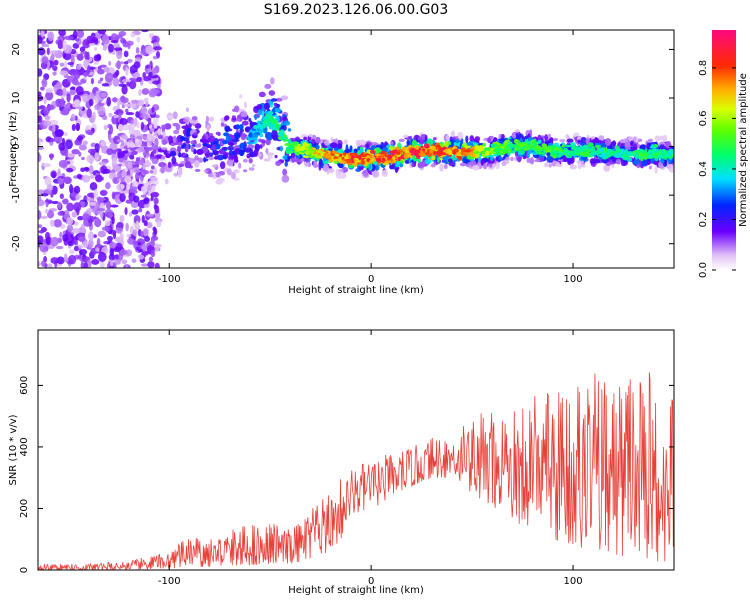  Describe the element at coordinates (356, 290) in the screenshot. I see `spectrogram-x-label: Height of straight line (km)` at that location.